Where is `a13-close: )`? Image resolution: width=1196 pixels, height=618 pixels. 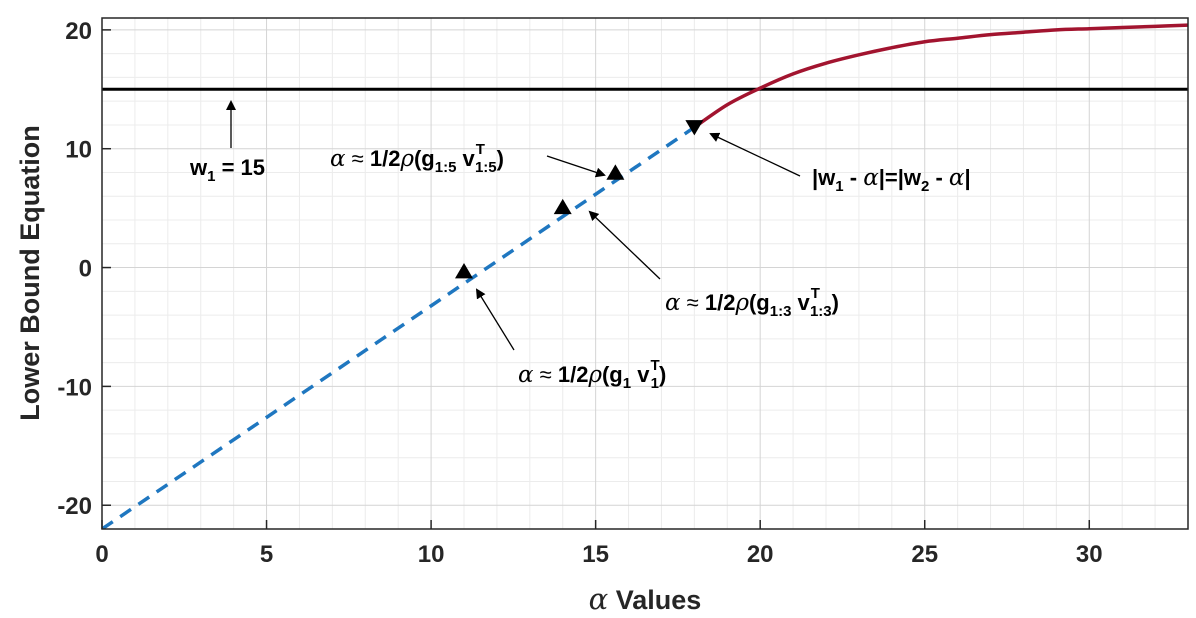 a13-close: ) is located at coordinates (835, 302).